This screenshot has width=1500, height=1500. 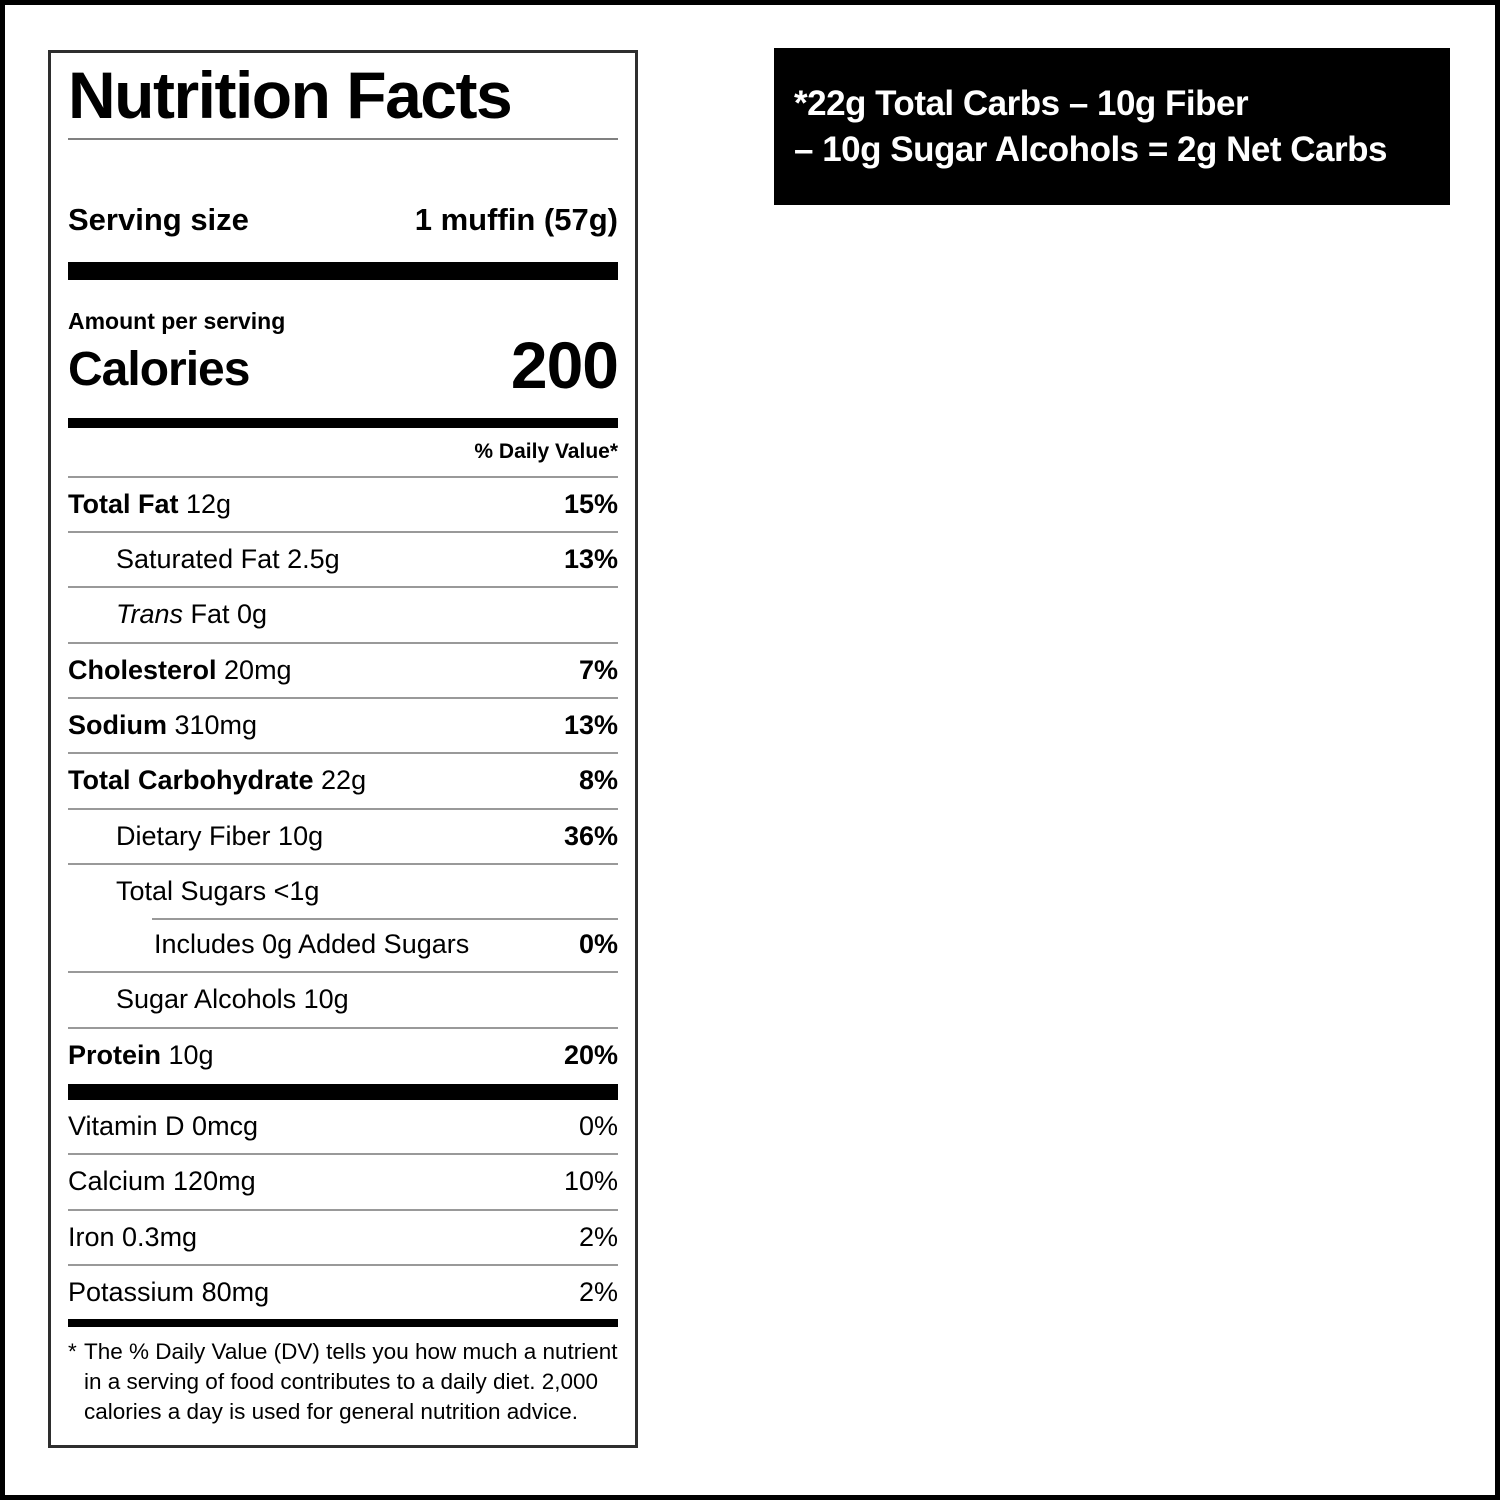 I want to click on title-divider, so click(x=343, y=138).